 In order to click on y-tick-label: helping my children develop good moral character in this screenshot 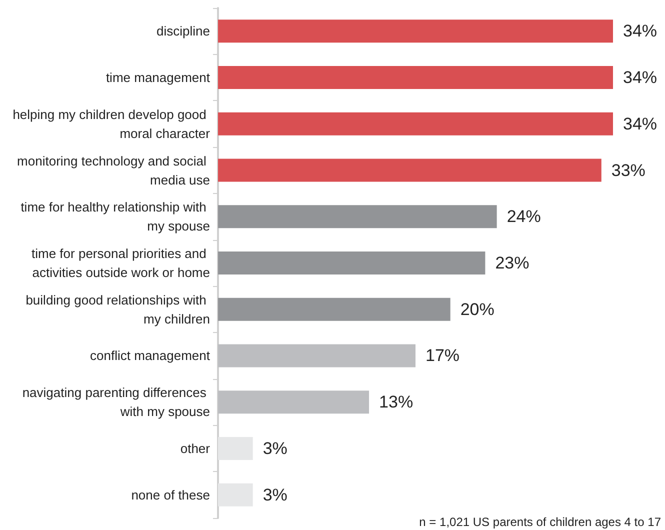, I will do `click(111, 123)`.